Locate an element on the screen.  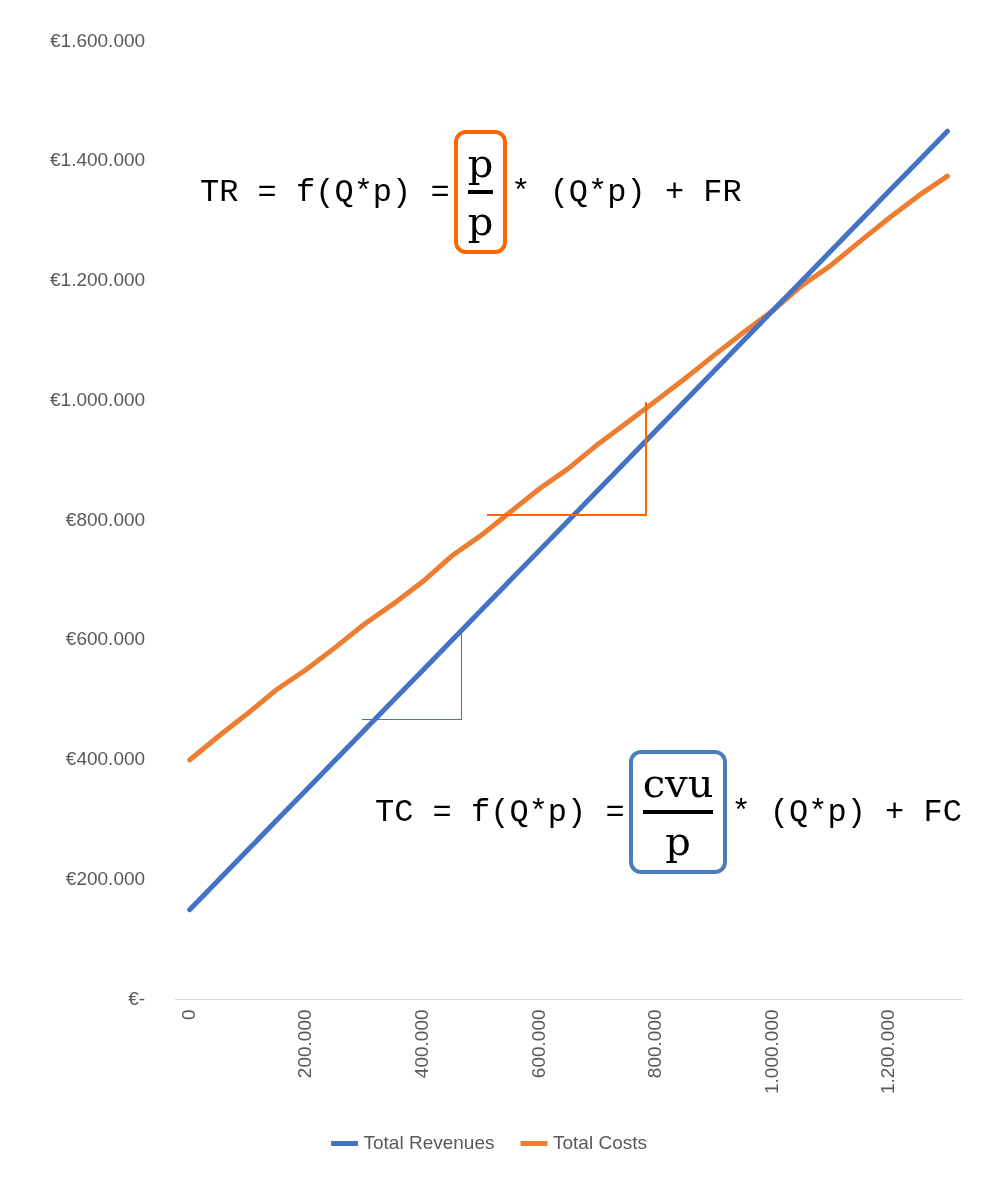
legend-label: Total Costs is located at coordinates (599, 1142).